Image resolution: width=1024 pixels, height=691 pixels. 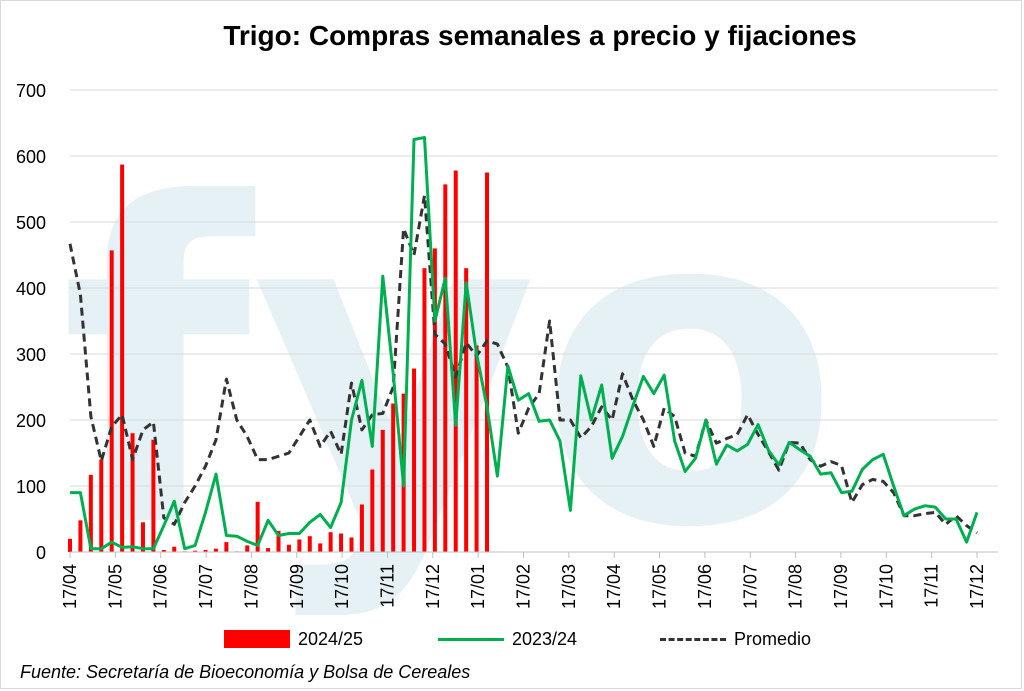 I want to click on y-tick-label: 0, so click(x=41, y=553).